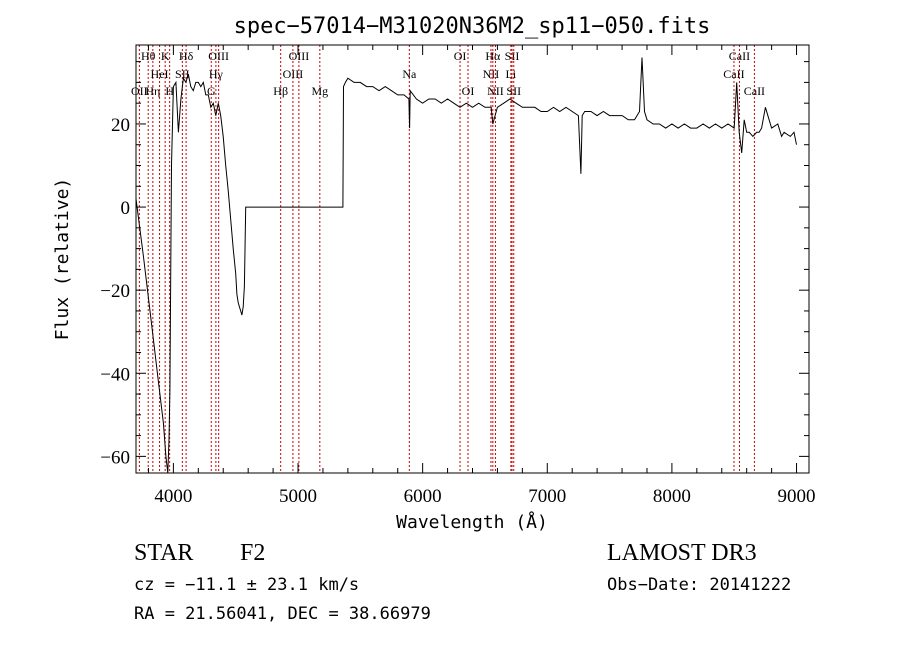 The image size is (900, 649). I want to click on observation-date: Obs−Date: 20141222, so click(699, 585).